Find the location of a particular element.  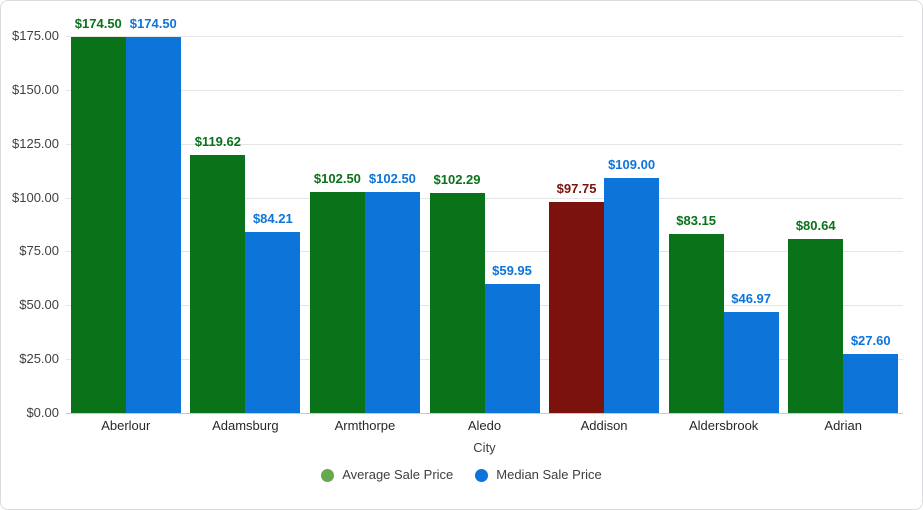

y-tick-label: $75.00 is located at coordinates (39, 251).